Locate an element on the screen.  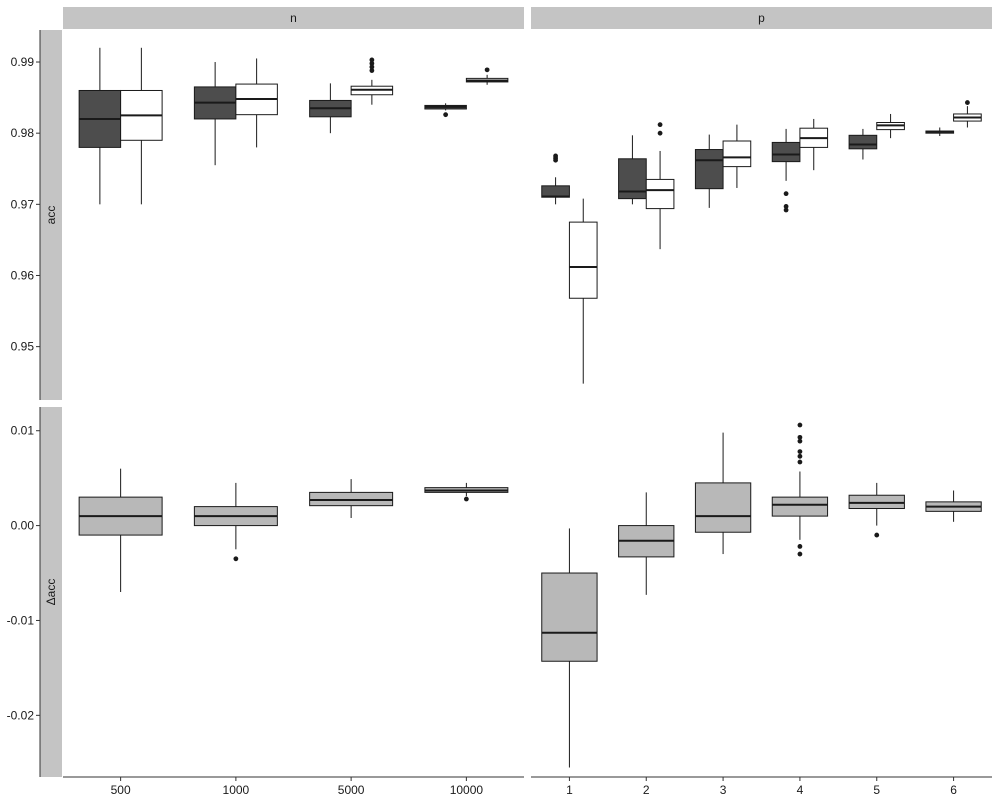
x-tick-label: 1000 is located at coordinates (236, 790).